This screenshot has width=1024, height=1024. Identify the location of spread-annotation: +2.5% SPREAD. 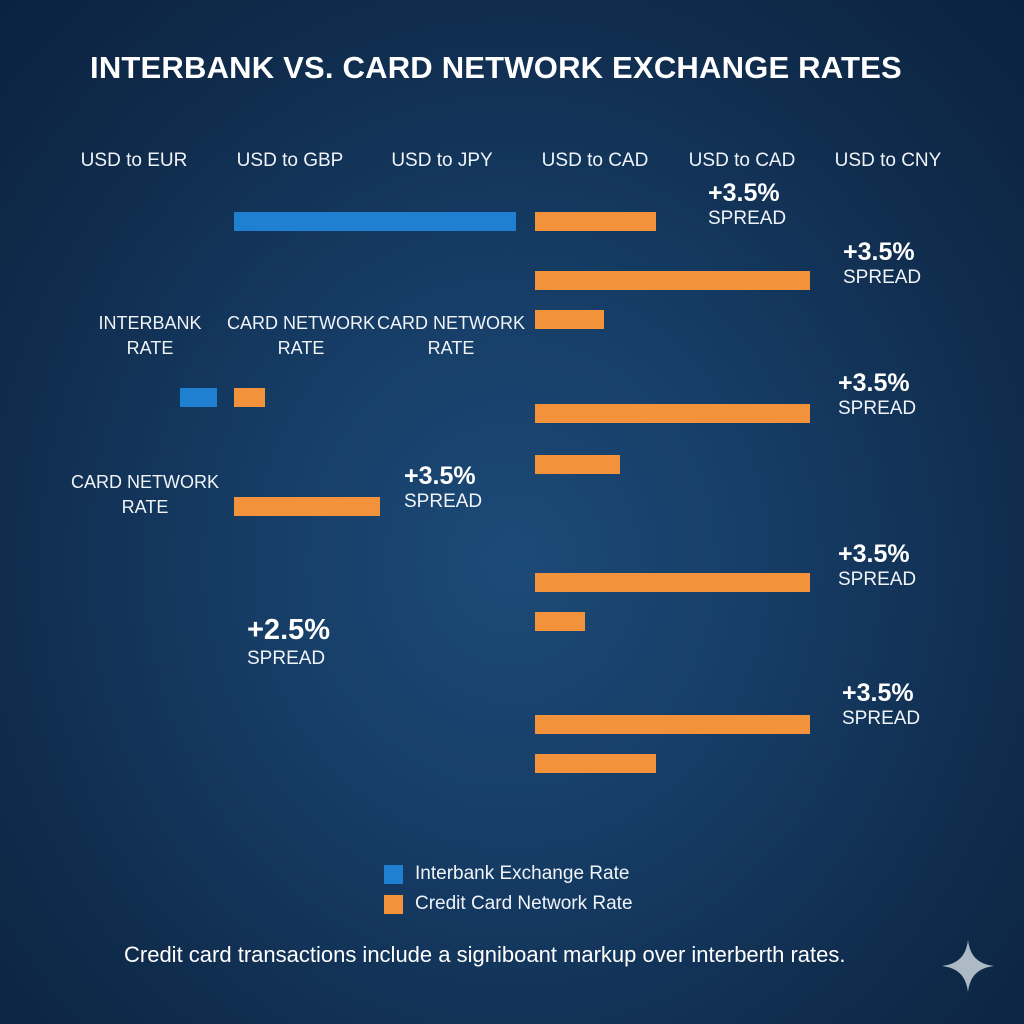
(288, 642).